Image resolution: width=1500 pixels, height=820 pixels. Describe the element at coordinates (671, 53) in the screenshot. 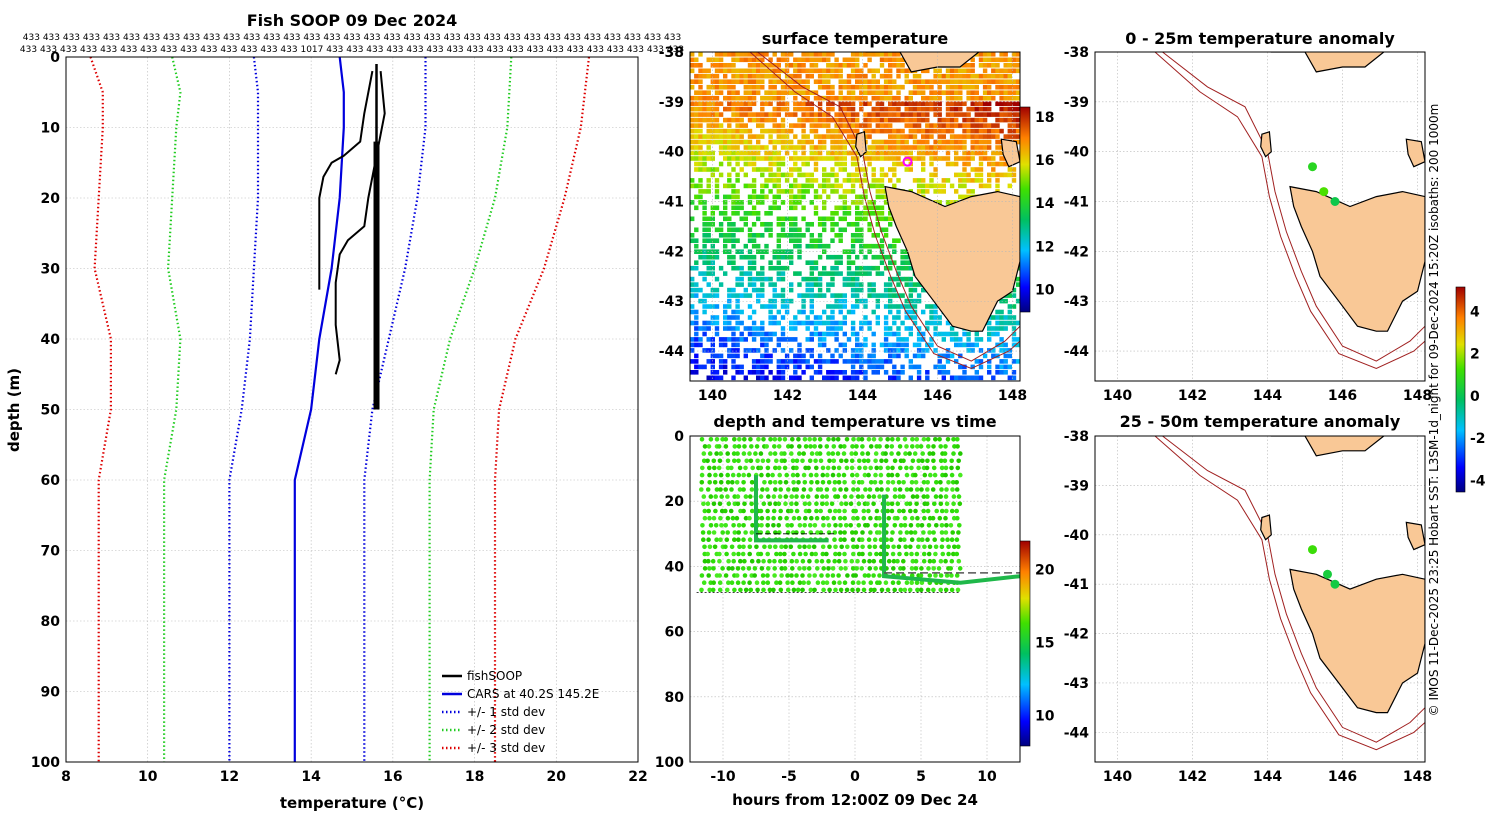

I see `sst-ytick: -38` at that location.